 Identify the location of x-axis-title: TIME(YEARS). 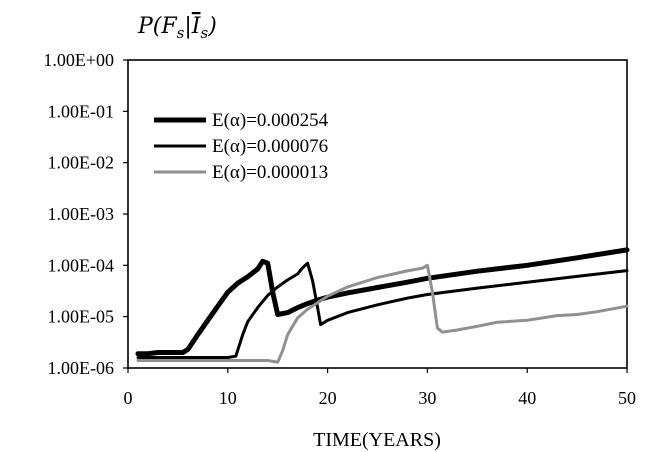
(377, 440).